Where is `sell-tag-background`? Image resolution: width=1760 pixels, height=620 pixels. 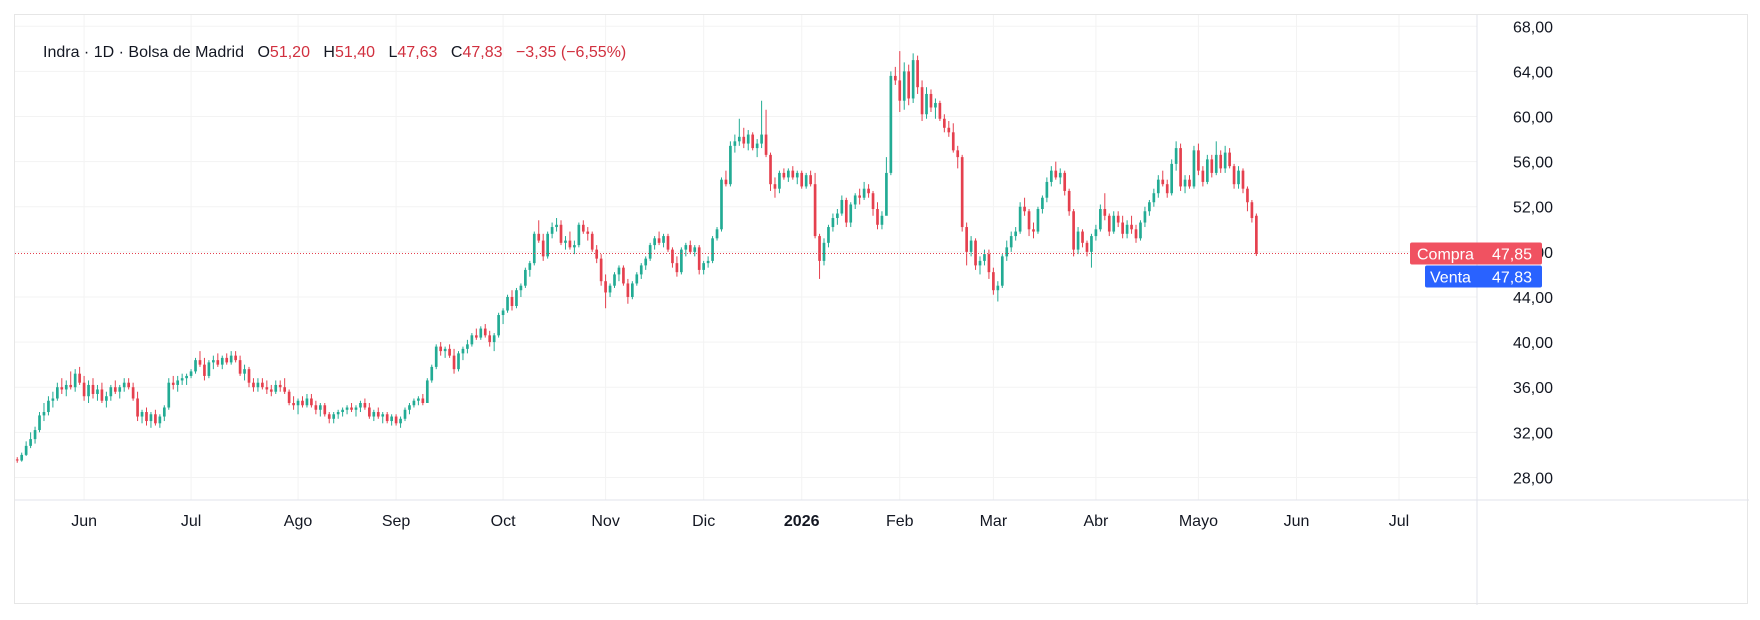
sell-tag-background is located at coordinates (1483, 276).